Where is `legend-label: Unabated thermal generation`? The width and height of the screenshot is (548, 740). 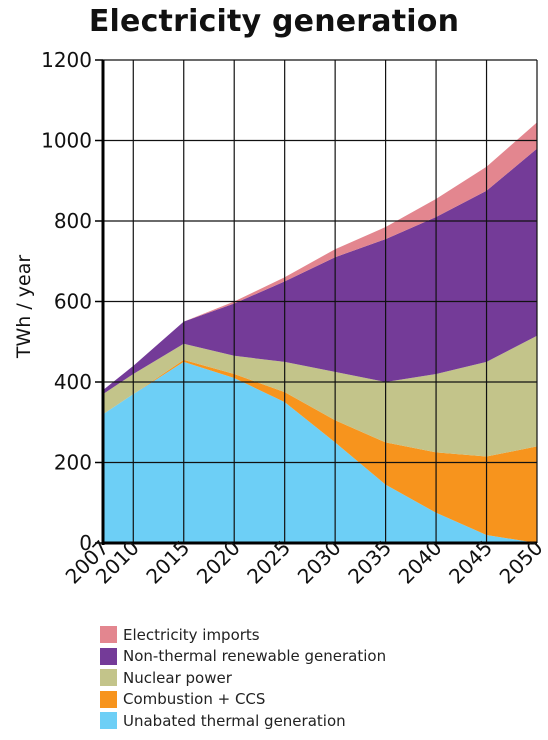
legend-label: Unabated thermal generation is located at coordinates (234, 720).